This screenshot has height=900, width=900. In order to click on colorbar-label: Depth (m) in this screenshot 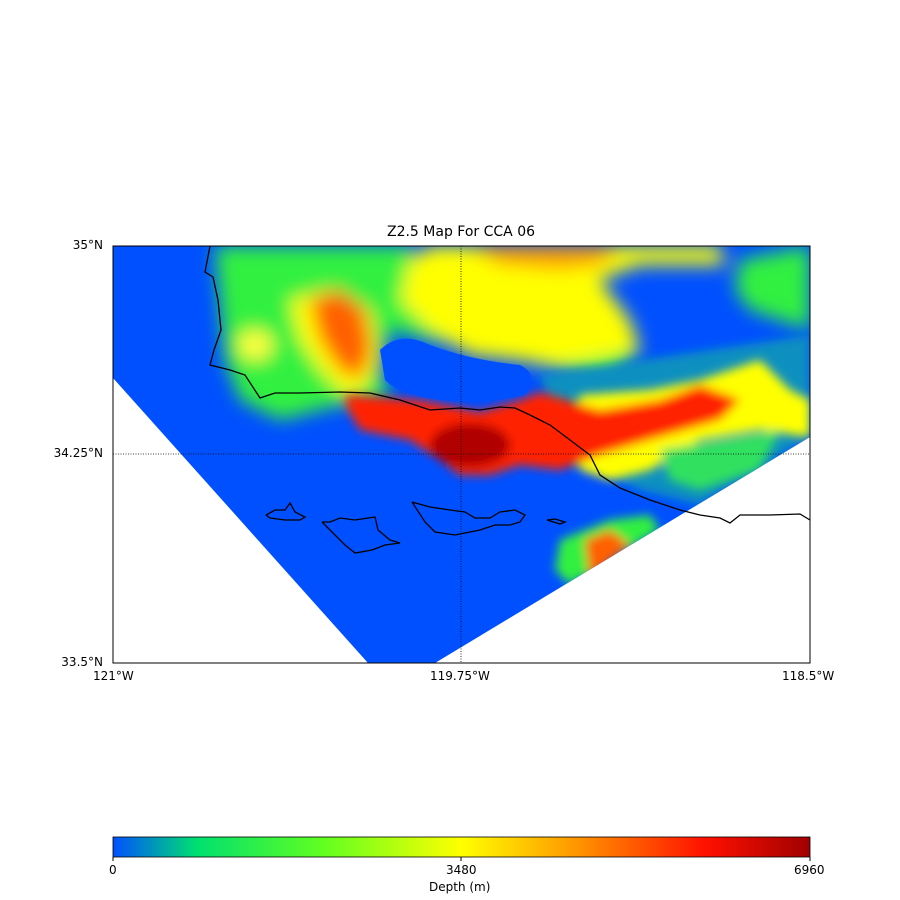, I will do `click(460, 887)`.